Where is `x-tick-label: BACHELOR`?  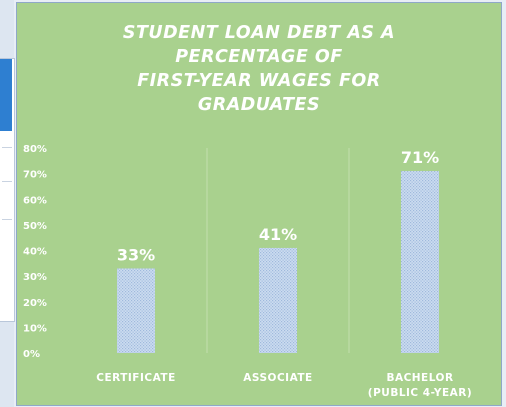
x-tick-label: BACHELOR is located at coordinates (419, 378).